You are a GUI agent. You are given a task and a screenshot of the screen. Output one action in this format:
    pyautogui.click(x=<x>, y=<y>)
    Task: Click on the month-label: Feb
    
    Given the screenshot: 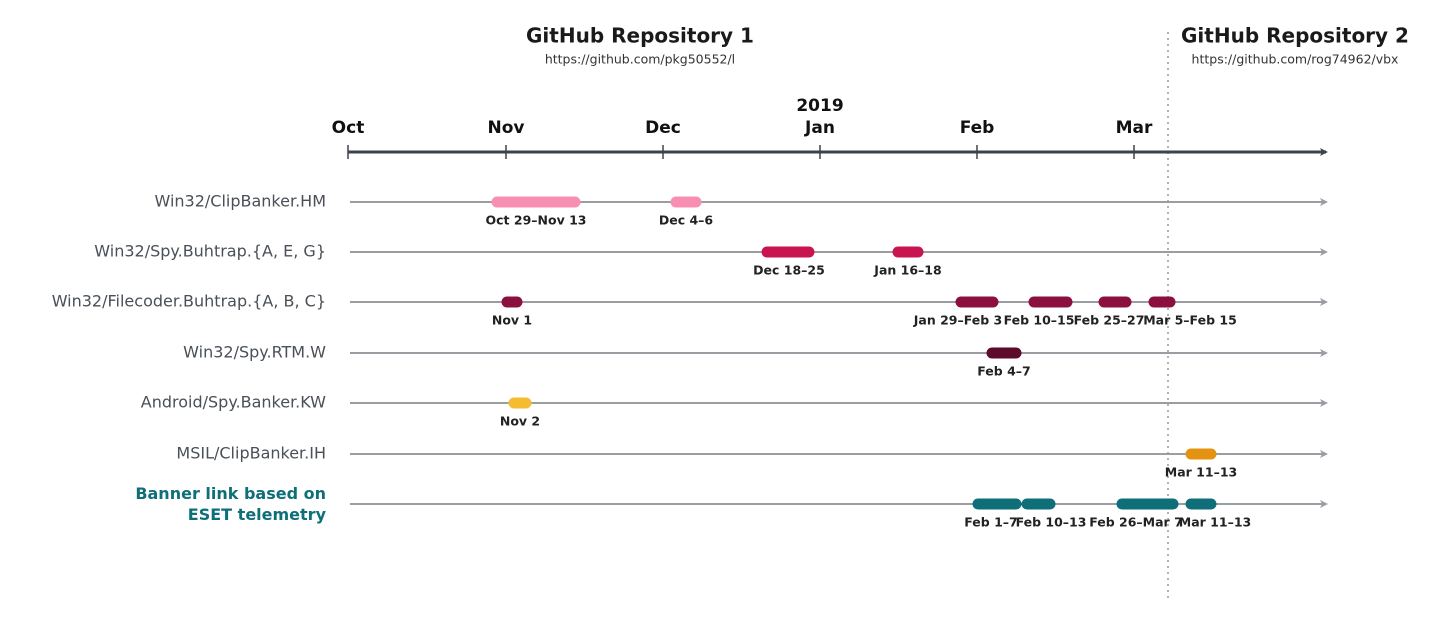 What is the action you would take?
    pyautogui.click(x=977, y=128)
    